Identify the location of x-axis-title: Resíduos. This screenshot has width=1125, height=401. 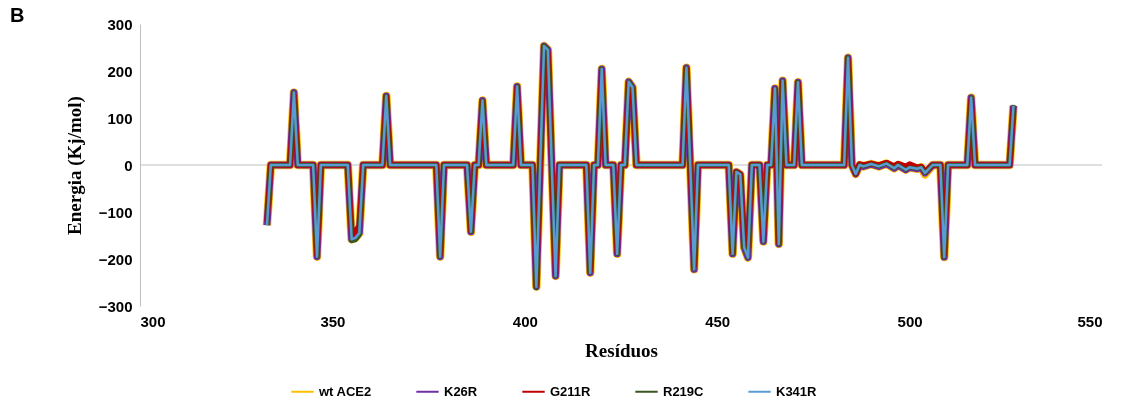
(621, 350).